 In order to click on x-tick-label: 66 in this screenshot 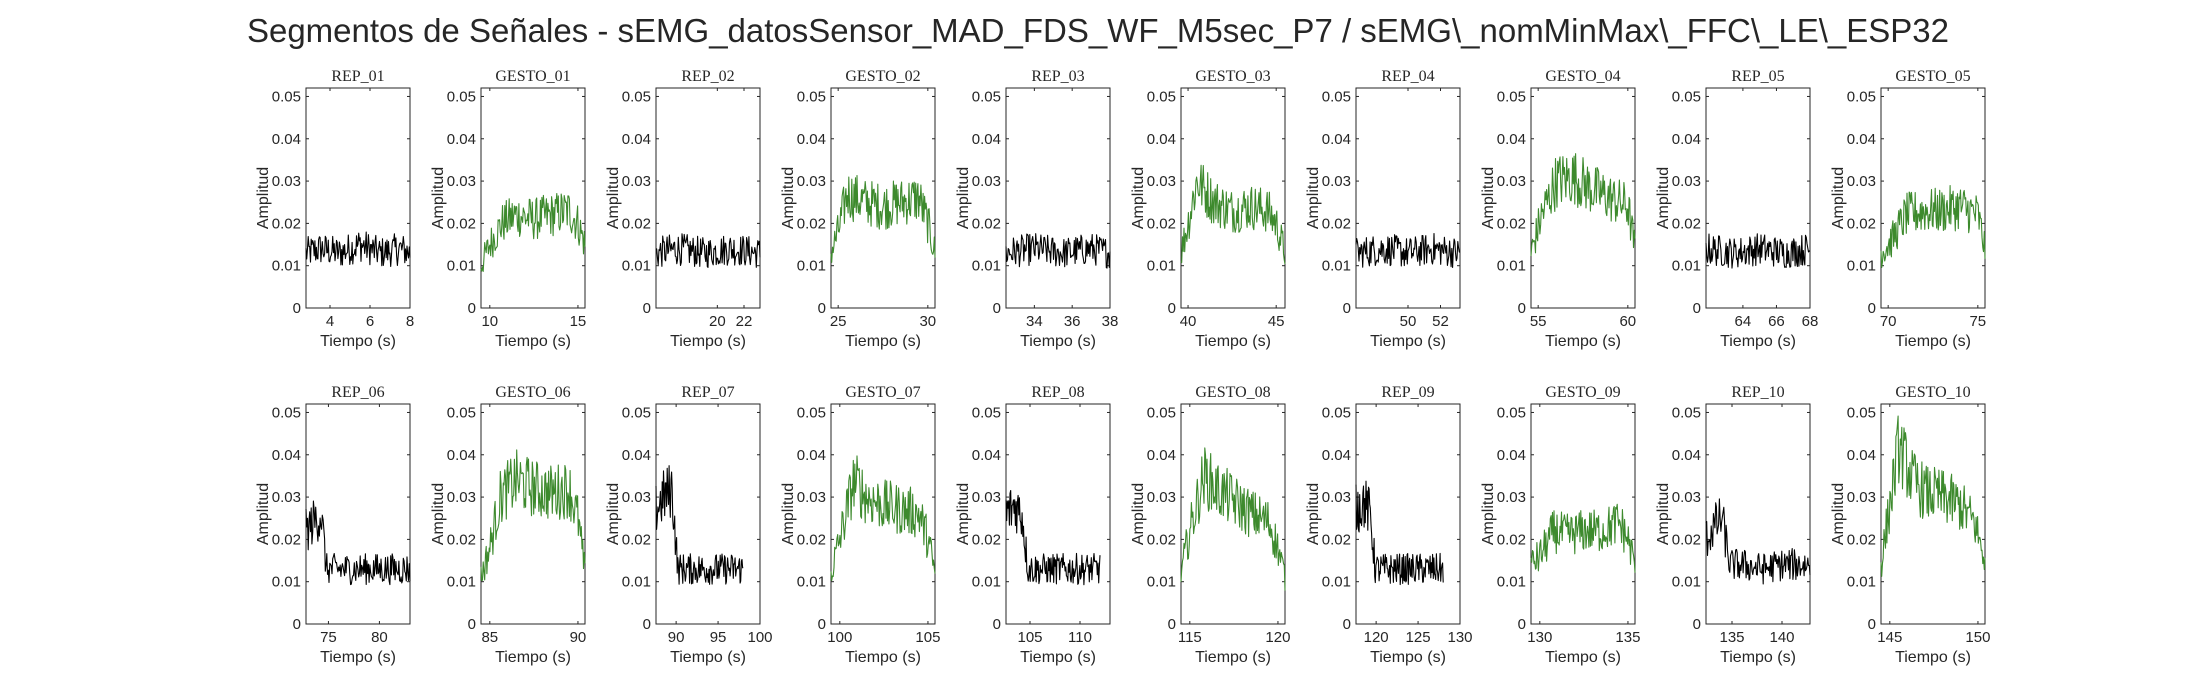, I will do `click(1776, 321)`.